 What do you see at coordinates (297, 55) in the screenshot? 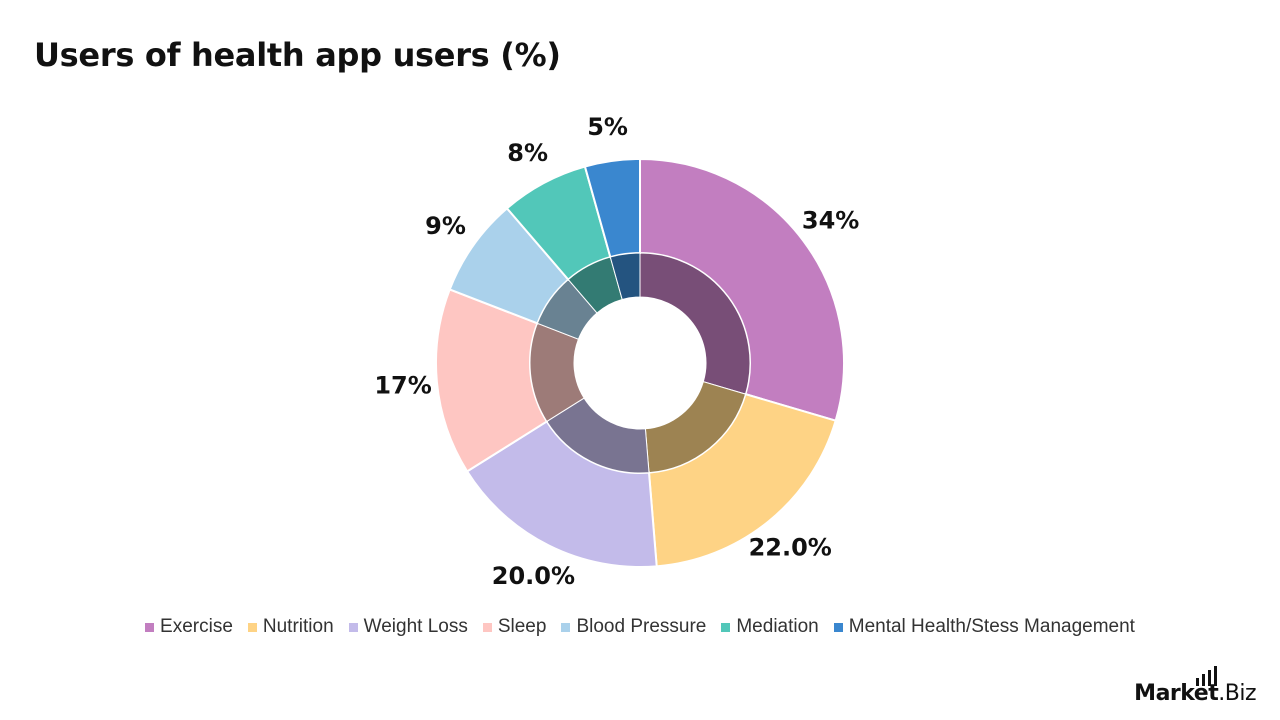
I see `chart-title: Users of health app users (%)` at bounding box center [297, 55].